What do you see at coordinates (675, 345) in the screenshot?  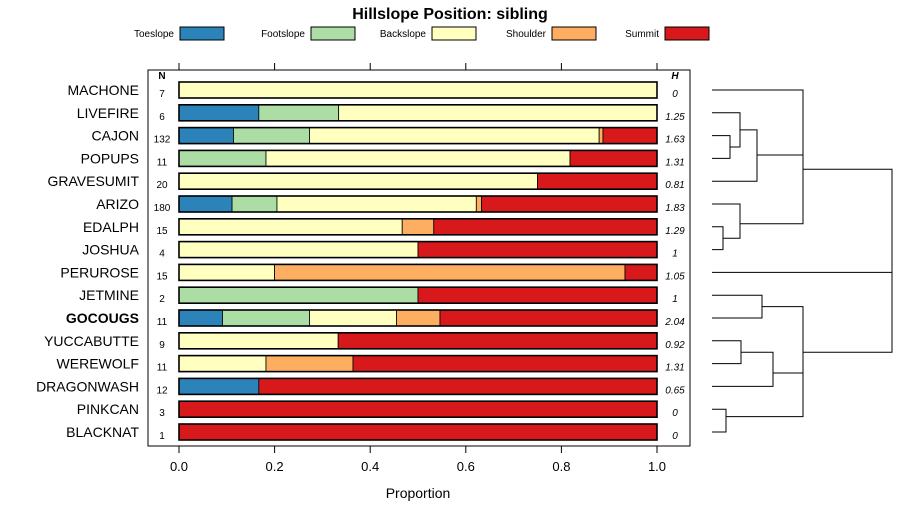 I see `h-value: 0.92` at bounding box center [675, 345].